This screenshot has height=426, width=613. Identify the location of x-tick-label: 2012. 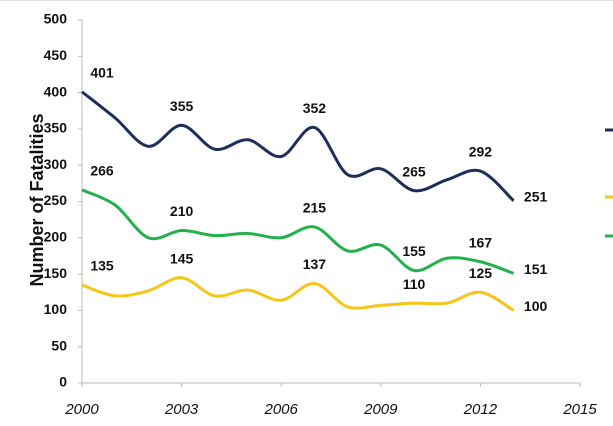
(480, 409).